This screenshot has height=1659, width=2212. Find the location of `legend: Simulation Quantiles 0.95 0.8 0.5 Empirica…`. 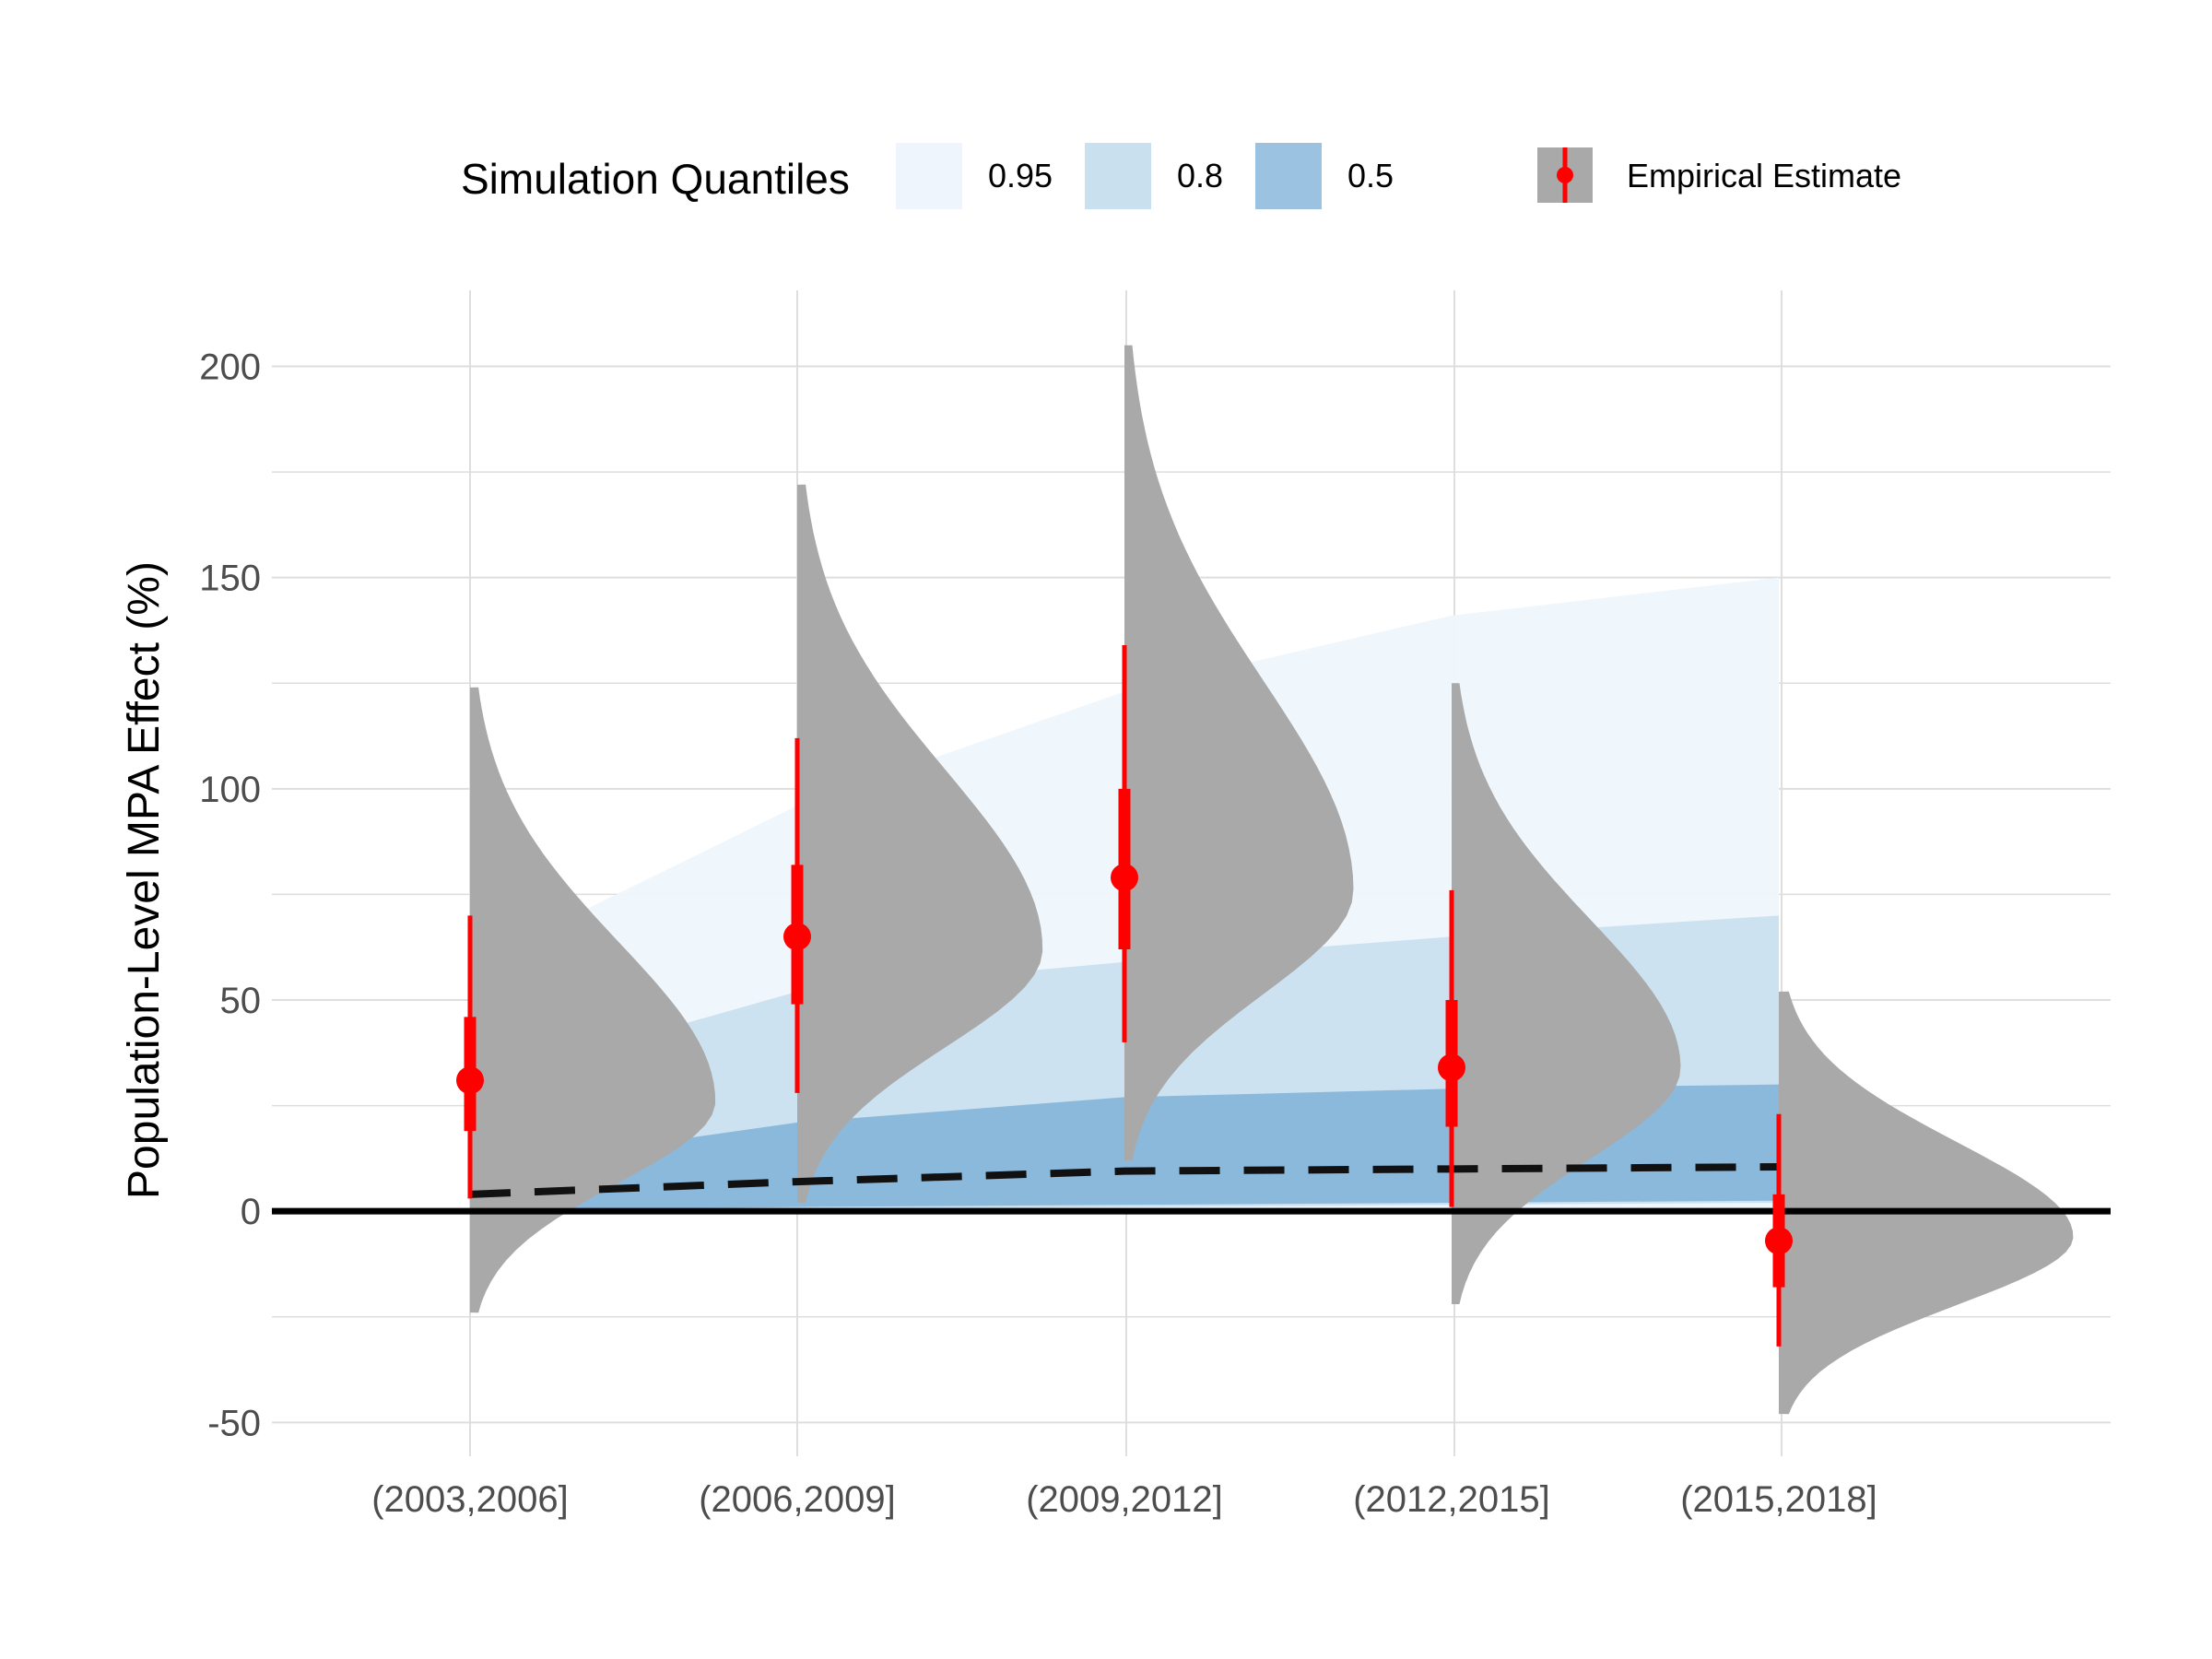

legend: Simulation Quantiles 0.95 0.8 0.5 Empirica… is located at coordinates (1181, 176).